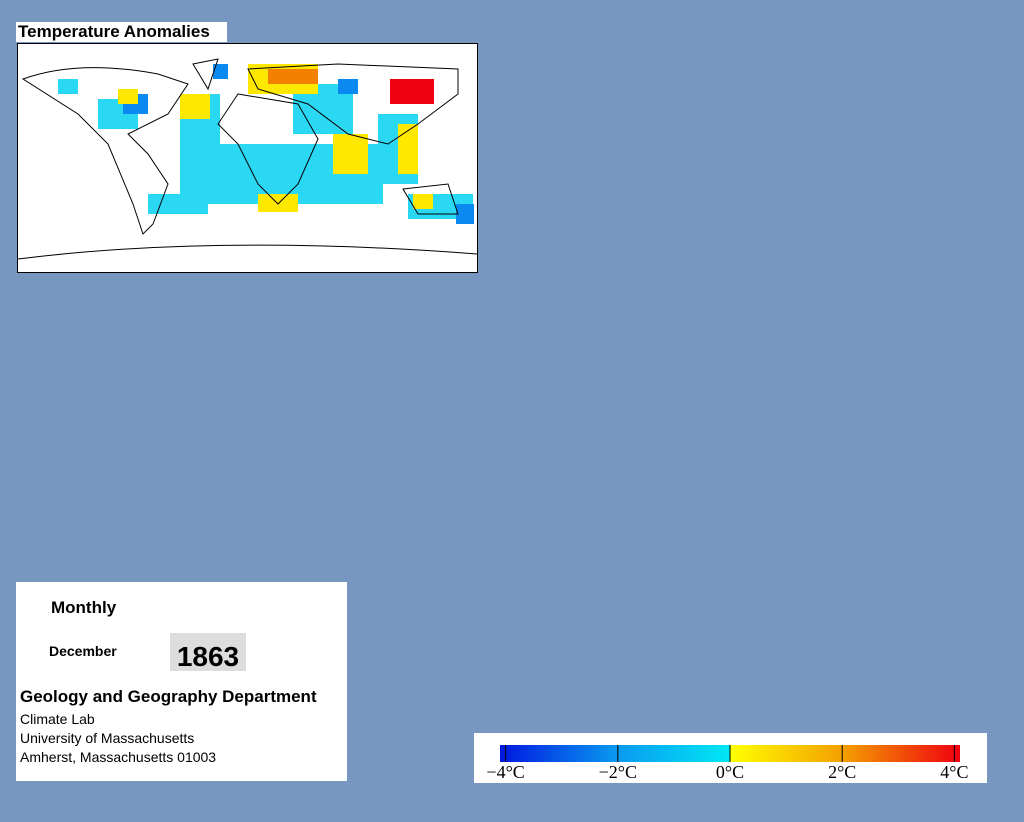 The image size is (1024, 822). Describe the element at coordinates (618, 772) in the screenshot. I see `tick-label: −2°C` at that location.